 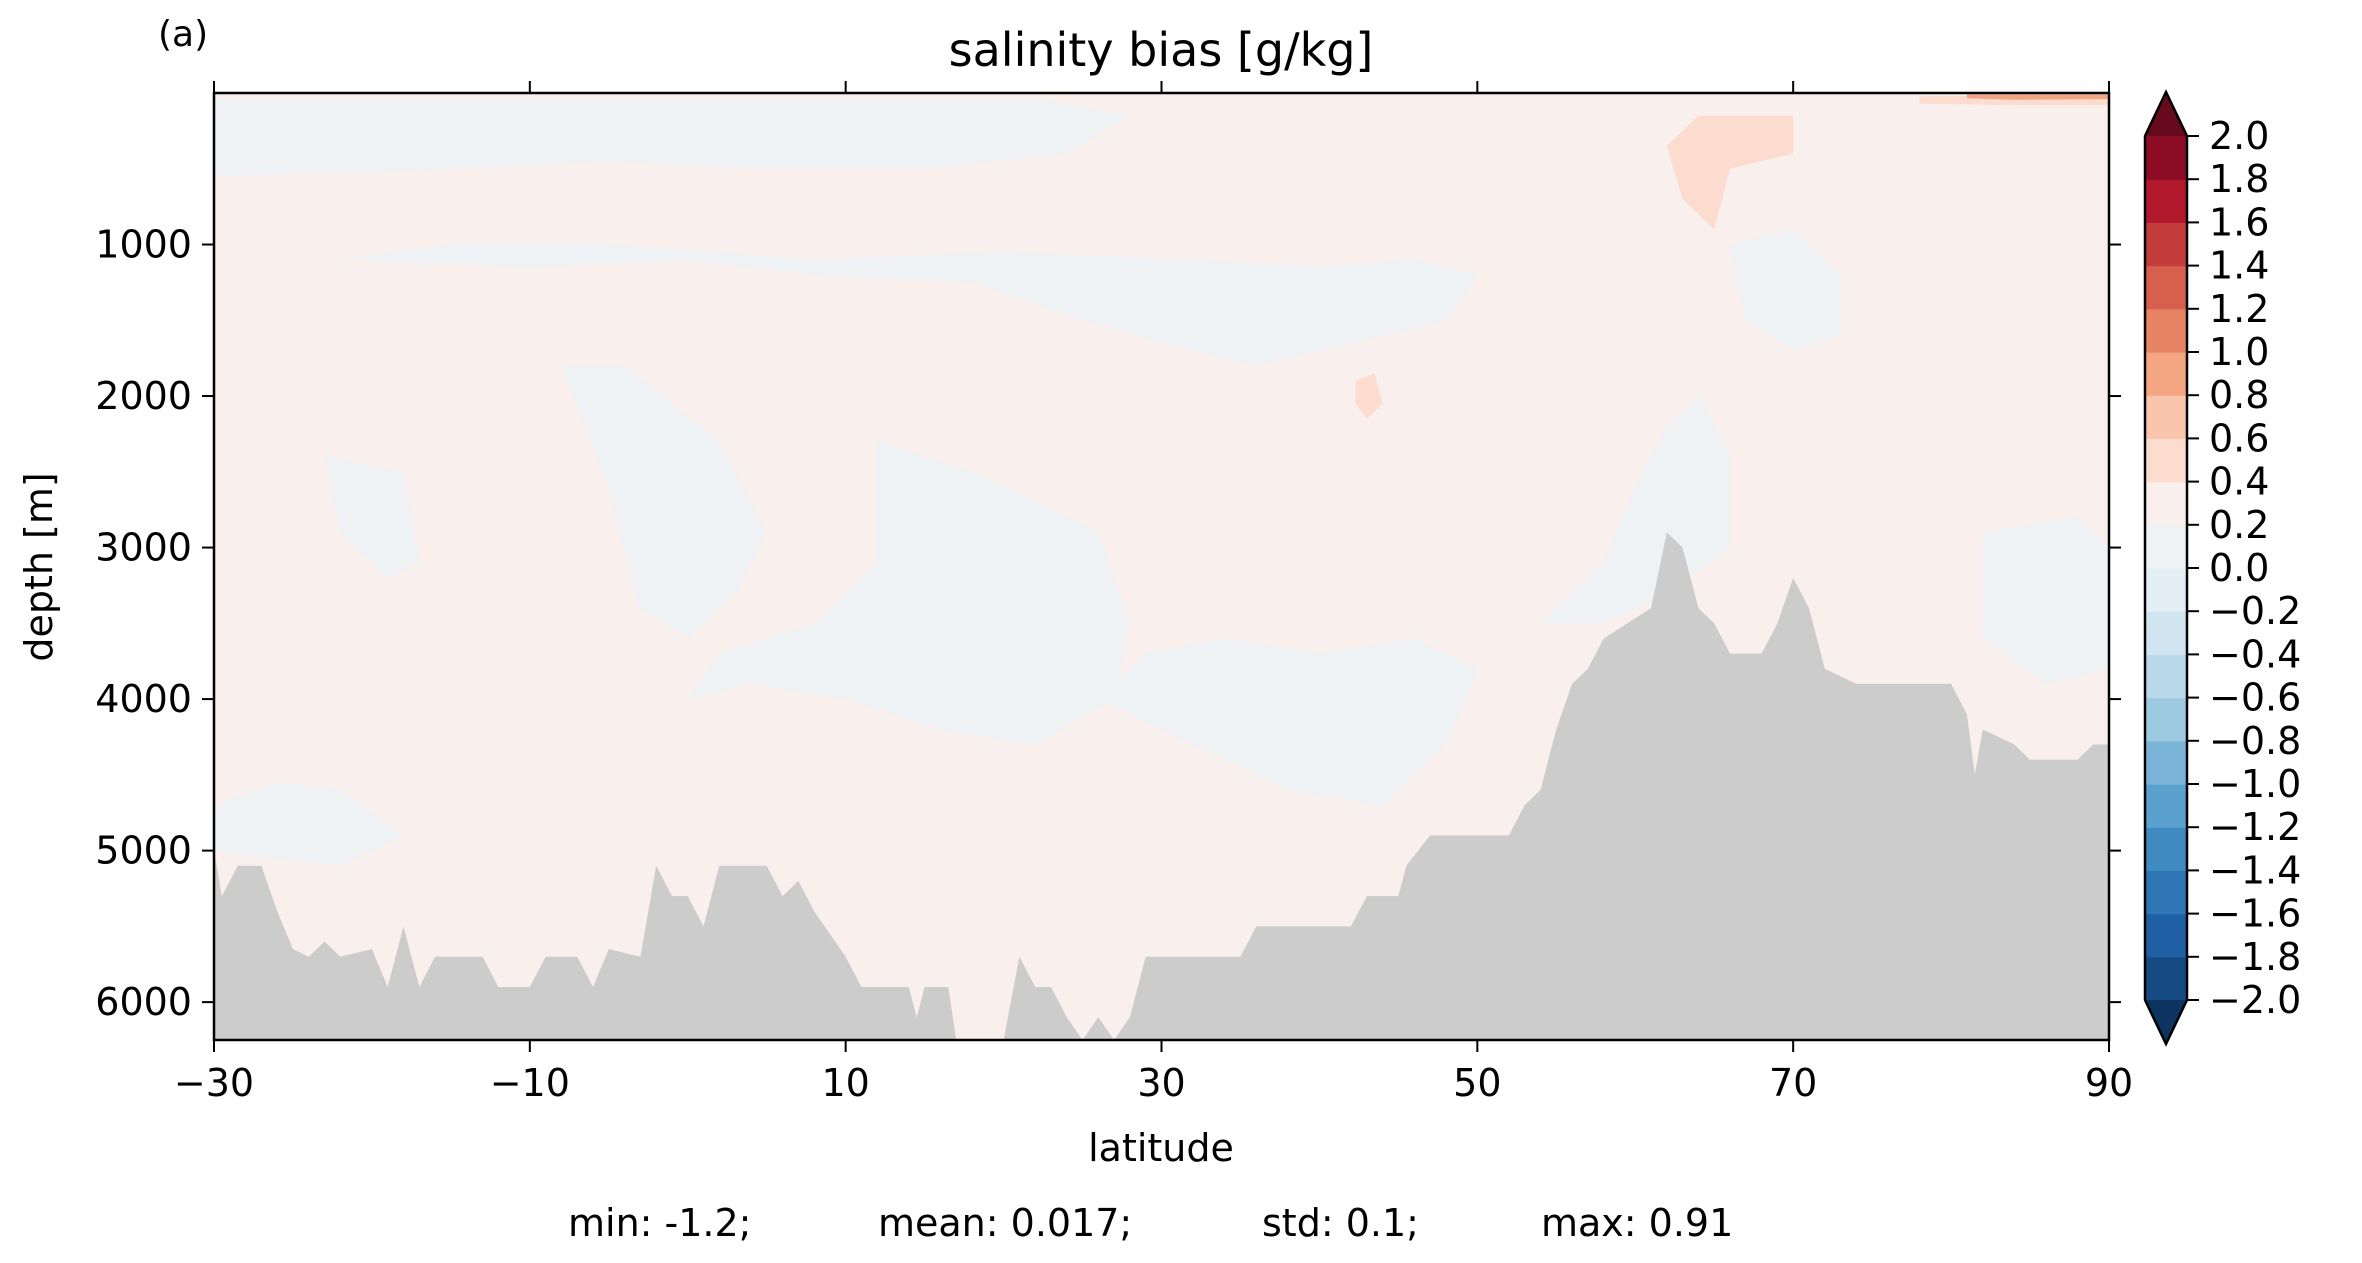 I want to click on stats-mean: mean: 0.017;, so click(x=1005, y=1223).